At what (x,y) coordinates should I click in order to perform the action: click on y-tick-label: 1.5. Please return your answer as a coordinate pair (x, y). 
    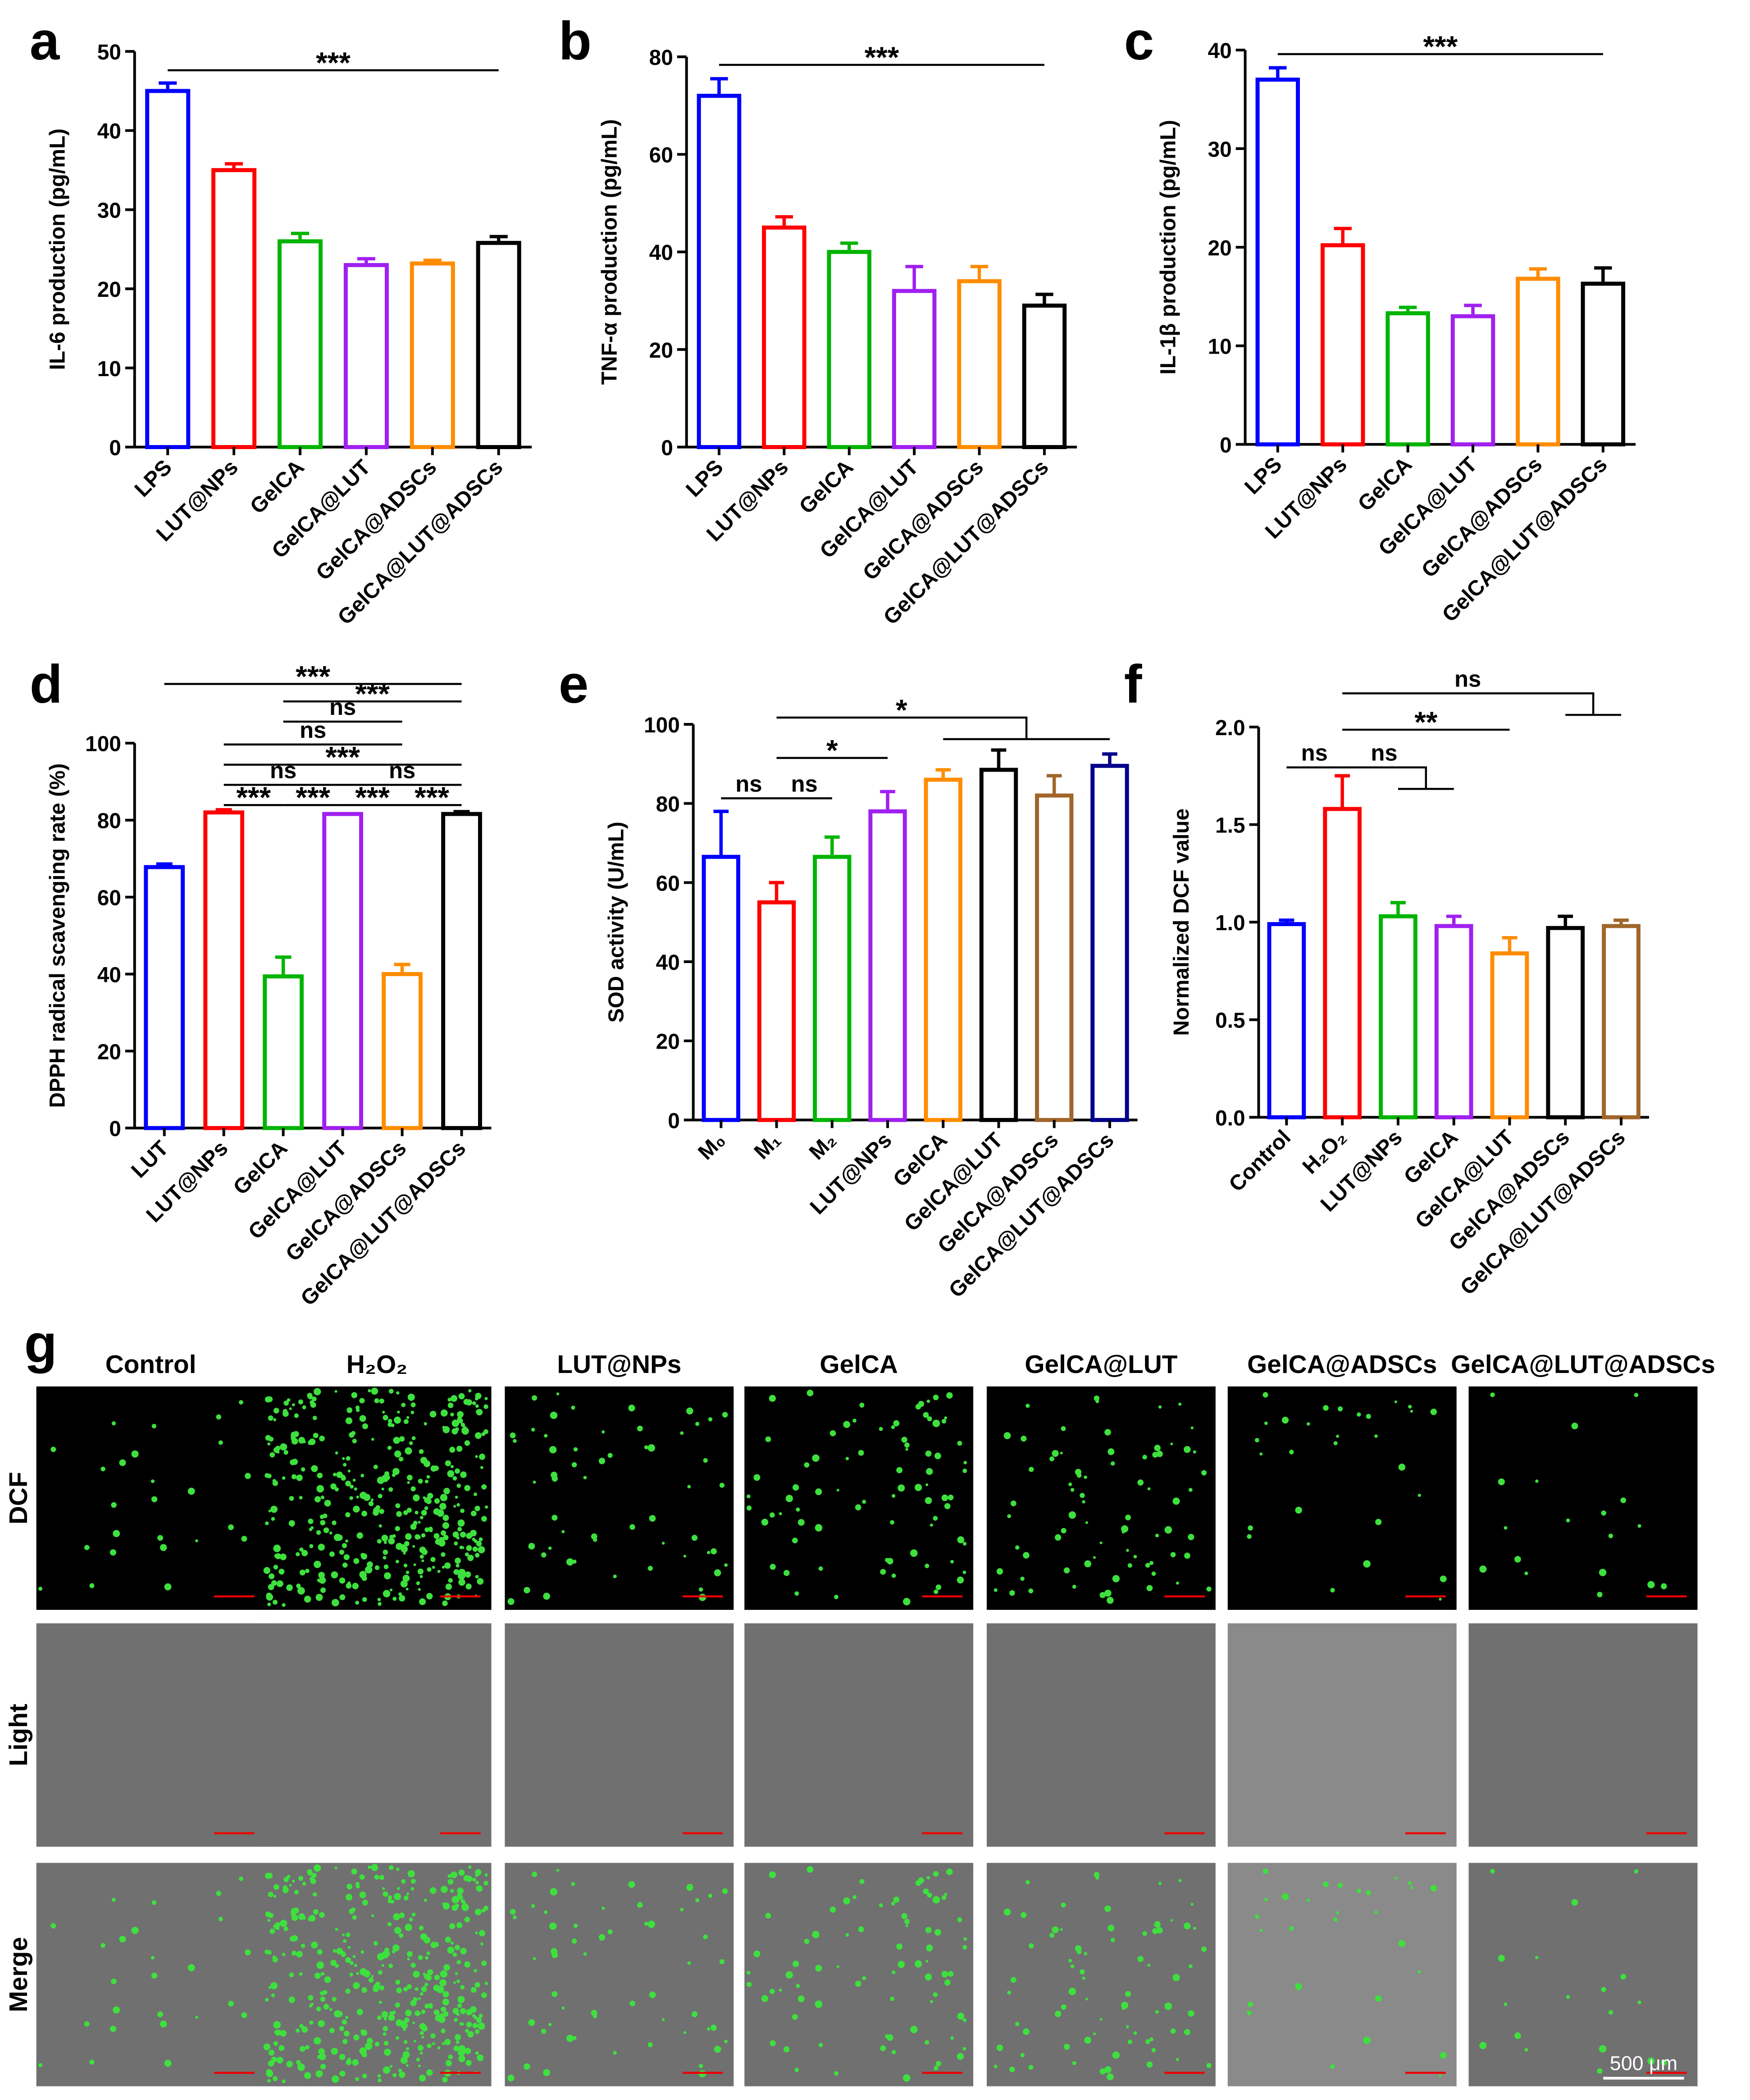
    Looking at the image, I should click on (1230, 826).